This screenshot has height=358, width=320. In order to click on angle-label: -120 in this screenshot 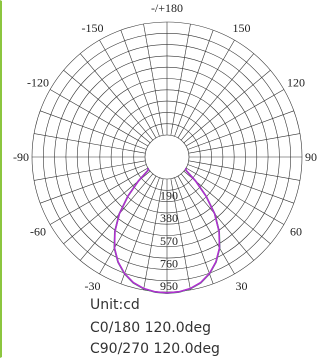, I will do `click(38, 83)`.